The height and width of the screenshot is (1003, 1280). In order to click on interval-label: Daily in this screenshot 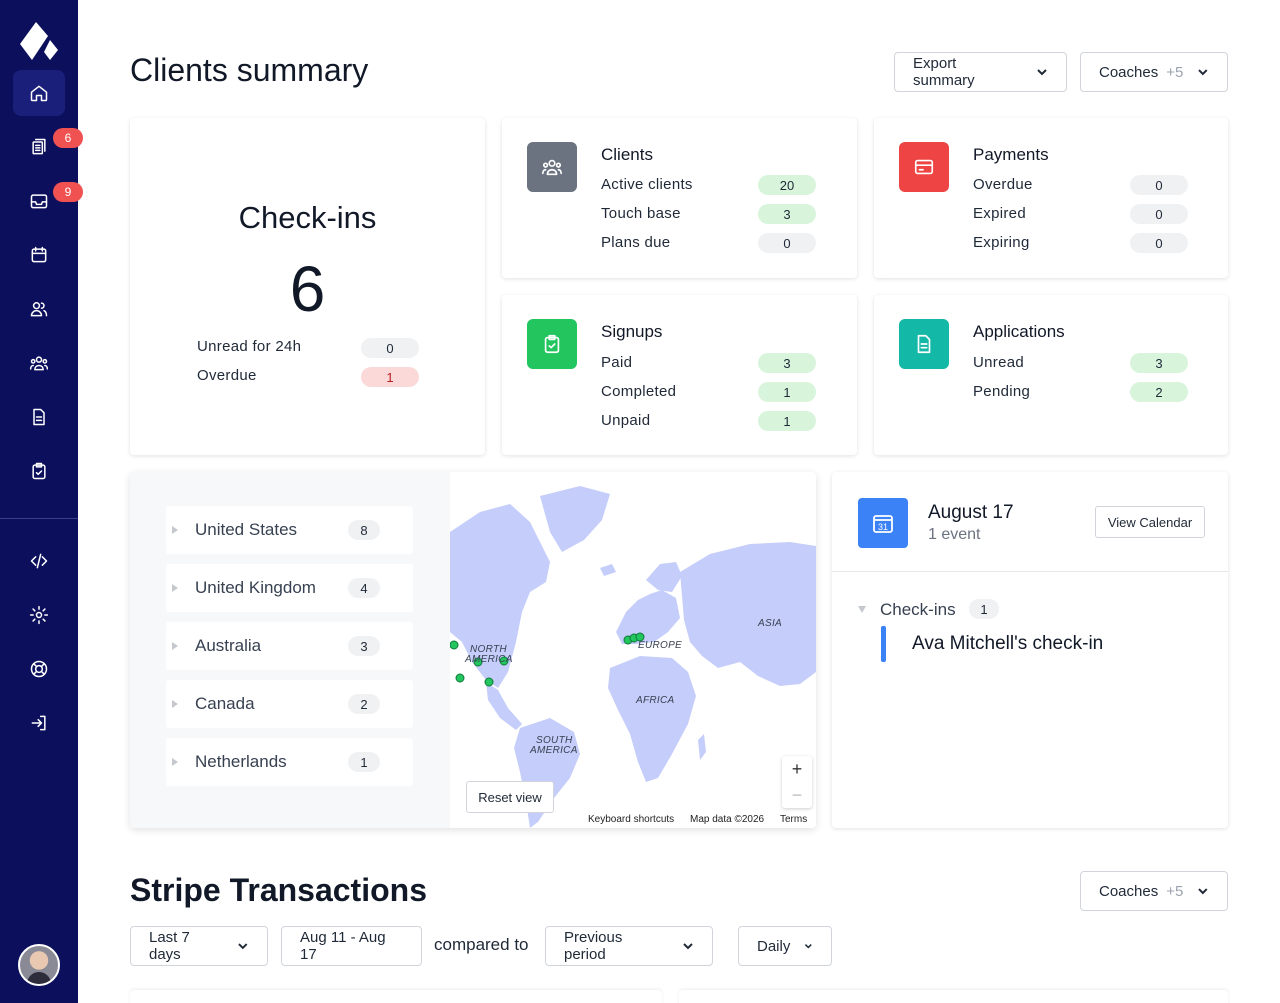, I will do `click(774, 946)`.